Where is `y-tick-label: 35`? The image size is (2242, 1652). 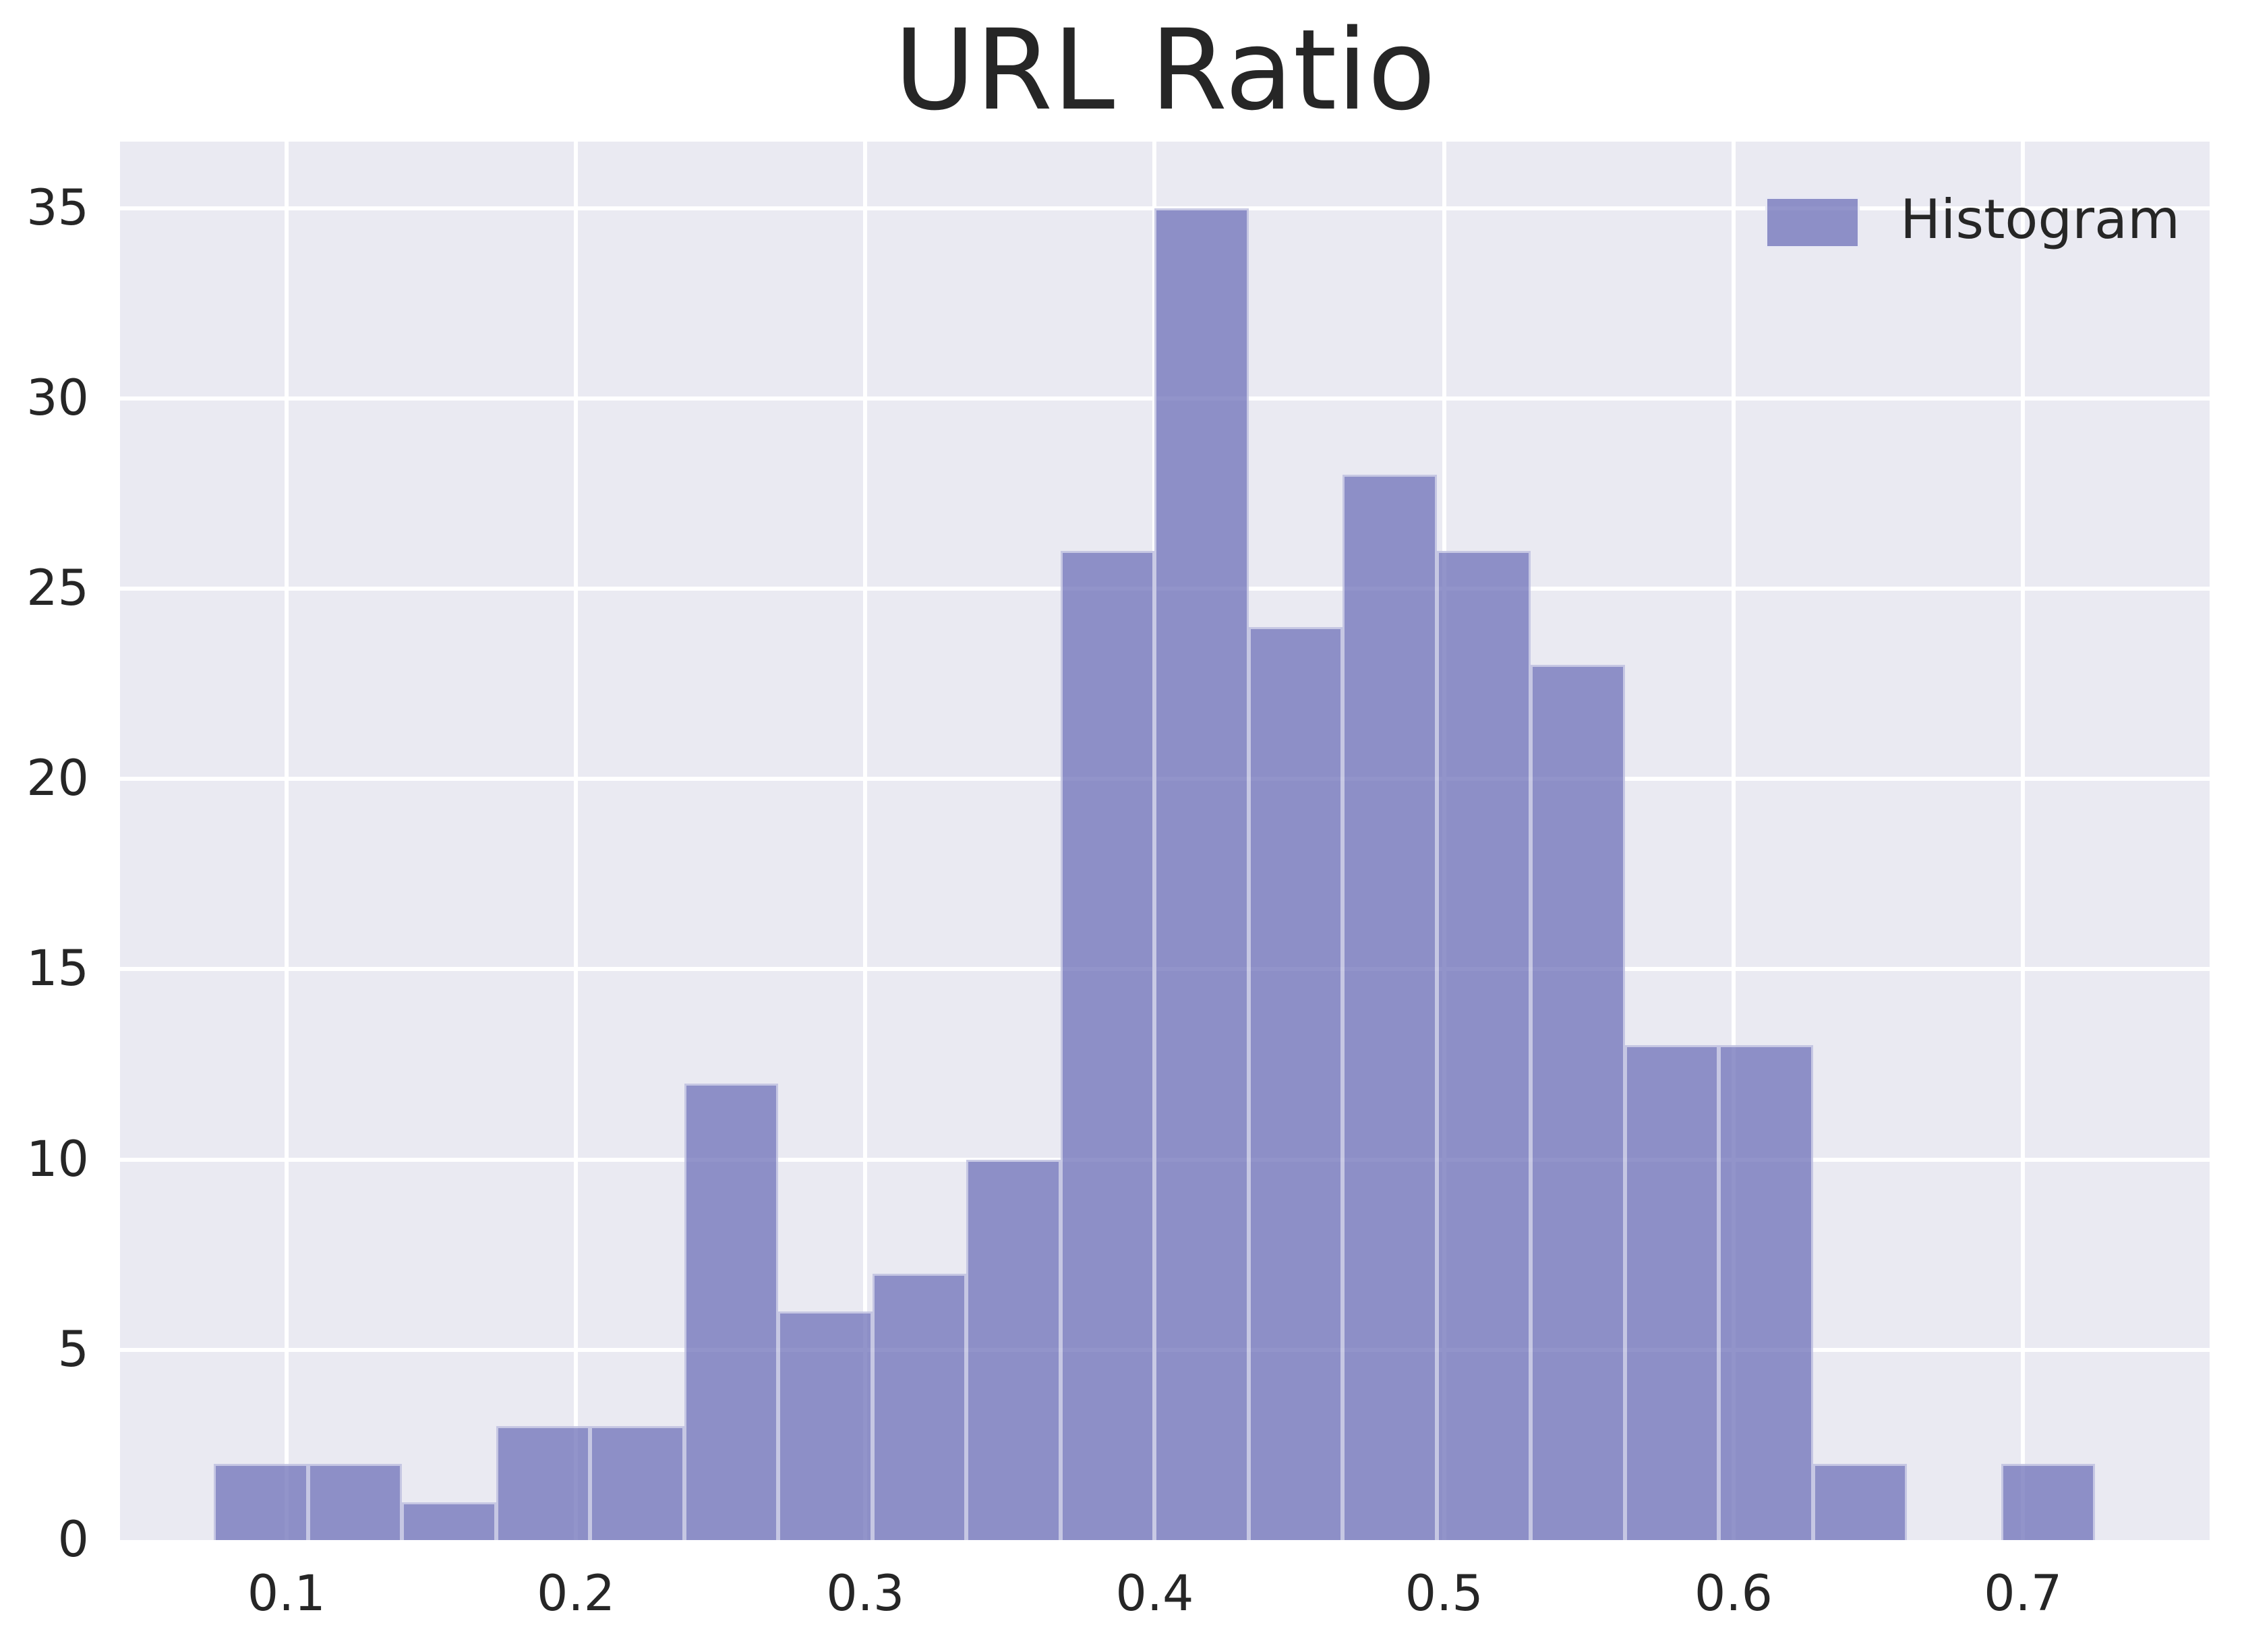
y-tick-label: 35 is located at coordinates (57, 208).